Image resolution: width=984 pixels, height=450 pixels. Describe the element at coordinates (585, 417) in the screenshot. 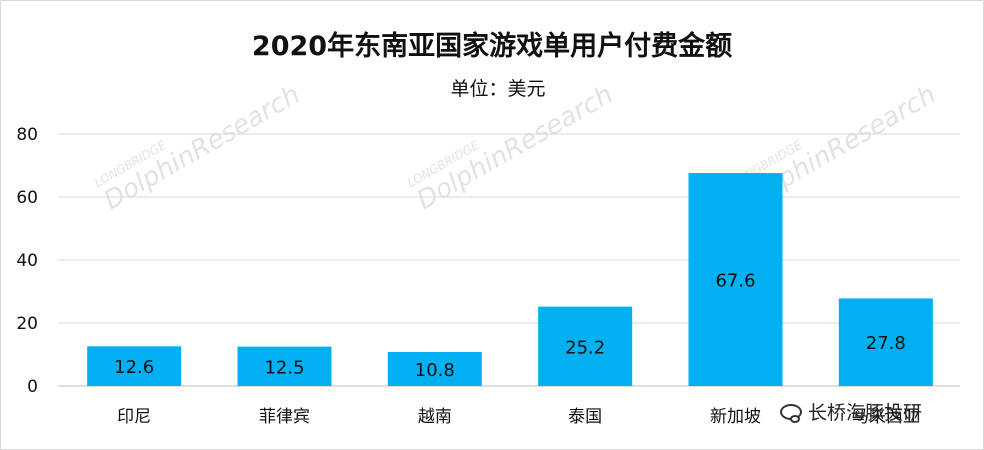

I see `x-category-label-3: 泰国` at that location.